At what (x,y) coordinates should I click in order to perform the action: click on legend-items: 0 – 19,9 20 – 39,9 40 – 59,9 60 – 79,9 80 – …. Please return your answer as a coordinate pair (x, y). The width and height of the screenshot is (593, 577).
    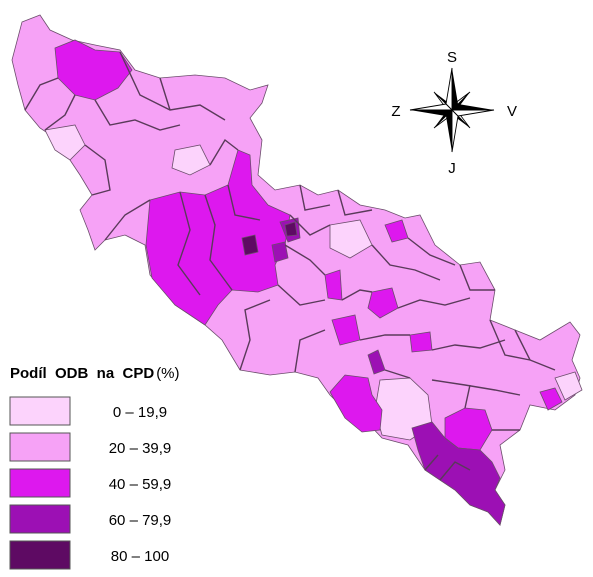
    Looking at the image, I should click on (90, 483).